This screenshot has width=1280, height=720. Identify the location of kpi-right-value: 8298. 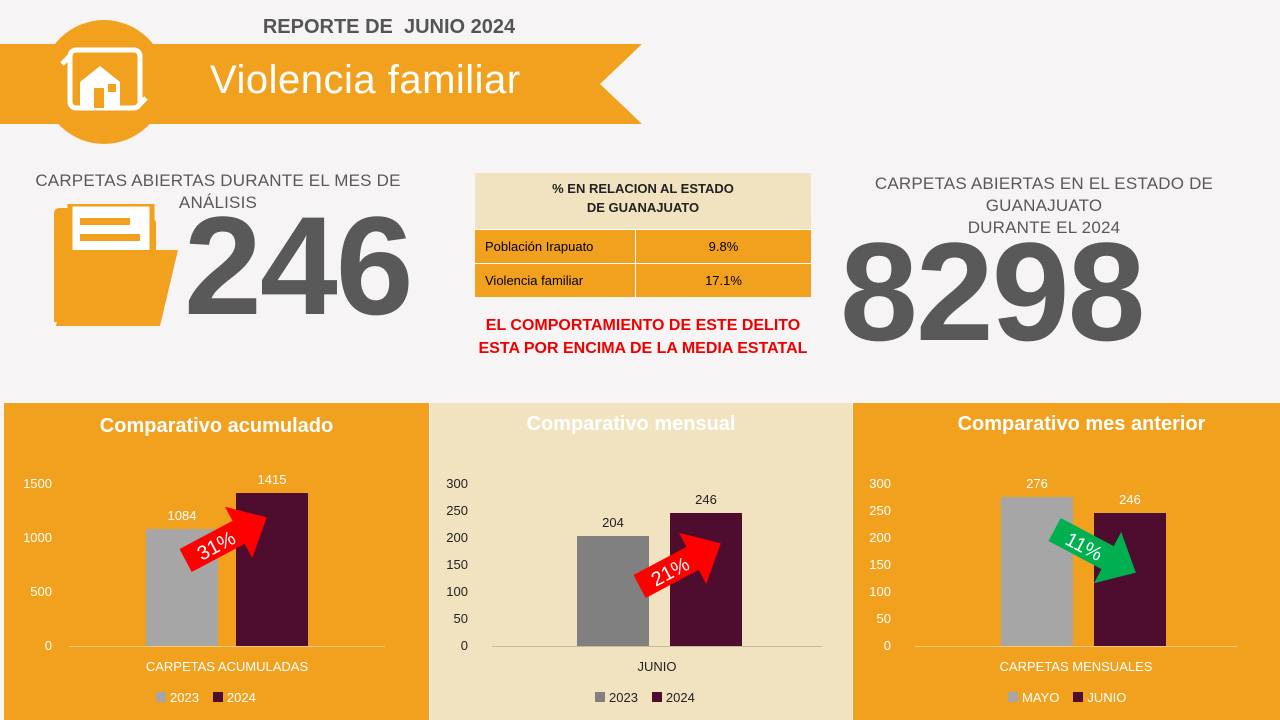
(992, 291).